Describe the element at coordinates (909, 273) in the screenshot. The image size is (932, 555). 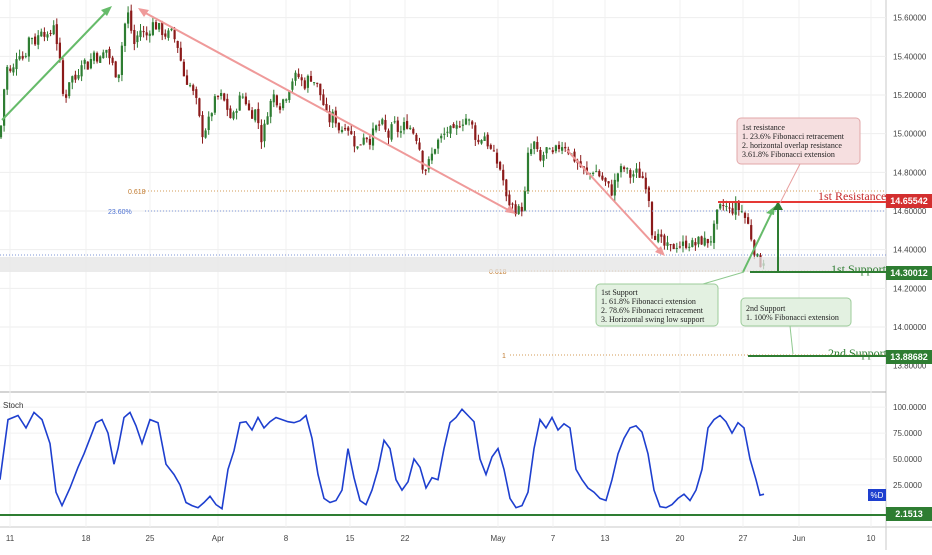
I see `support1-price: 14.30012` at that location.